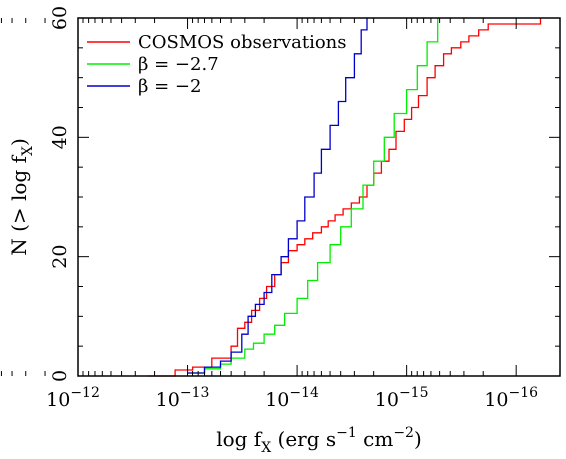  What do you see at coordinates (178, 64) in the screenshot?
I see `legend-label-1: β = −2.7` at bounding box center [178, 64].